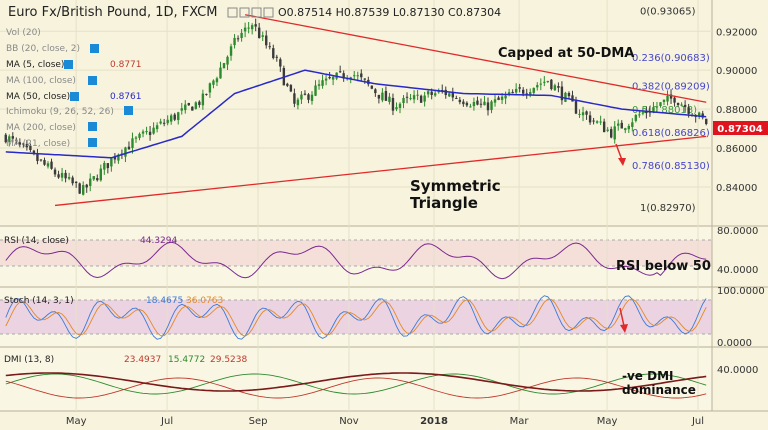  I want to click on dmi-annotation-line1: -ve DMI, so click(648, 376).